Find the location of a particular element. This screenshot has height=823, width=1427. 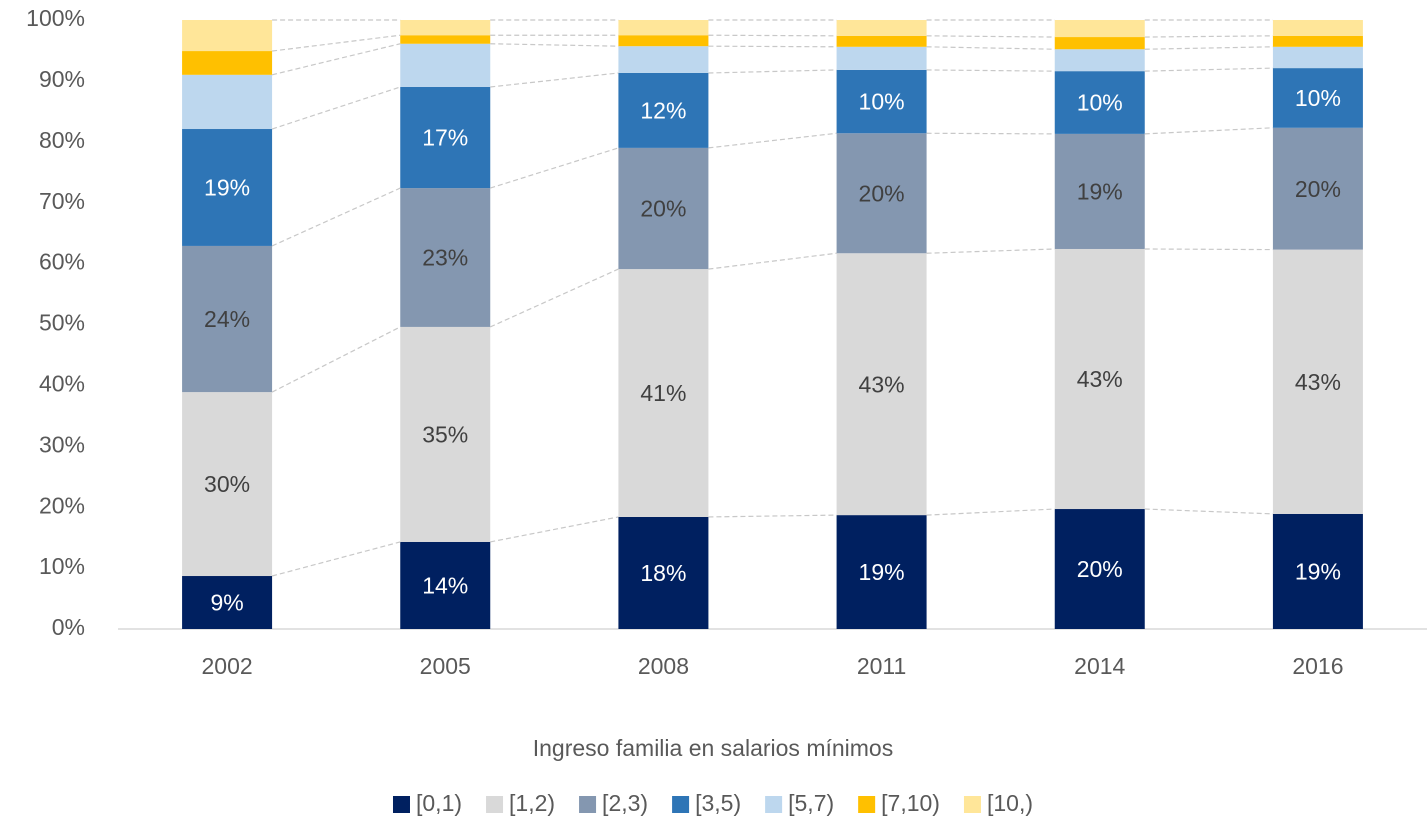

y-tick-label: 80% is located at coordinates (62, 140).